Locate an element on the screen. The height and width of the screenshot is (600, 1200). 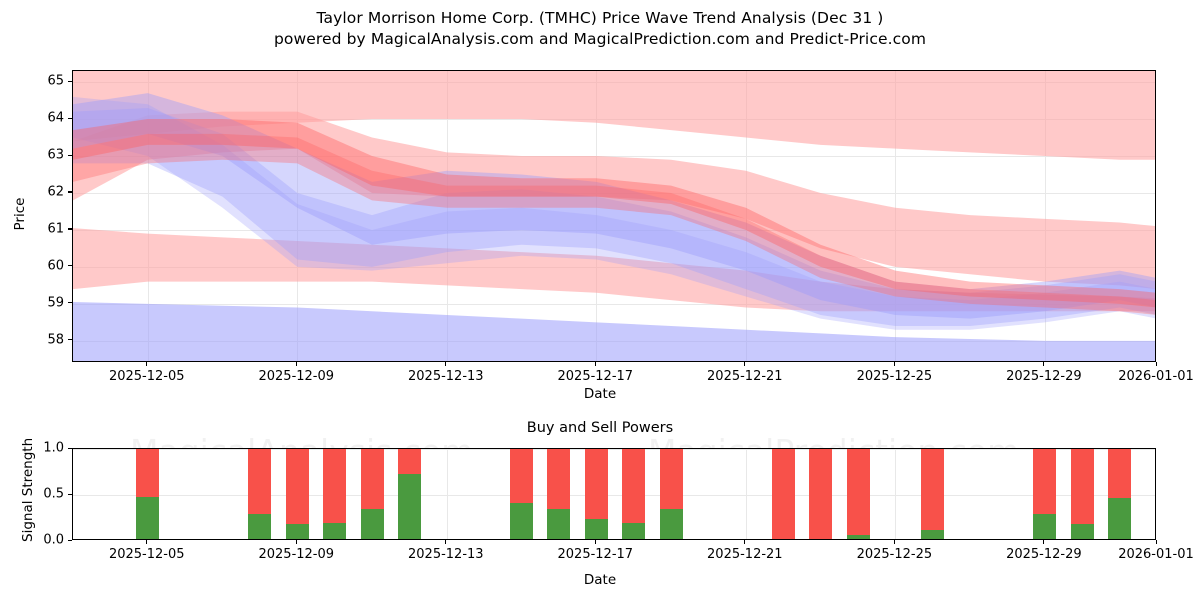
price-chart-y-axis-label: Price is located at coordinates (20, 214).